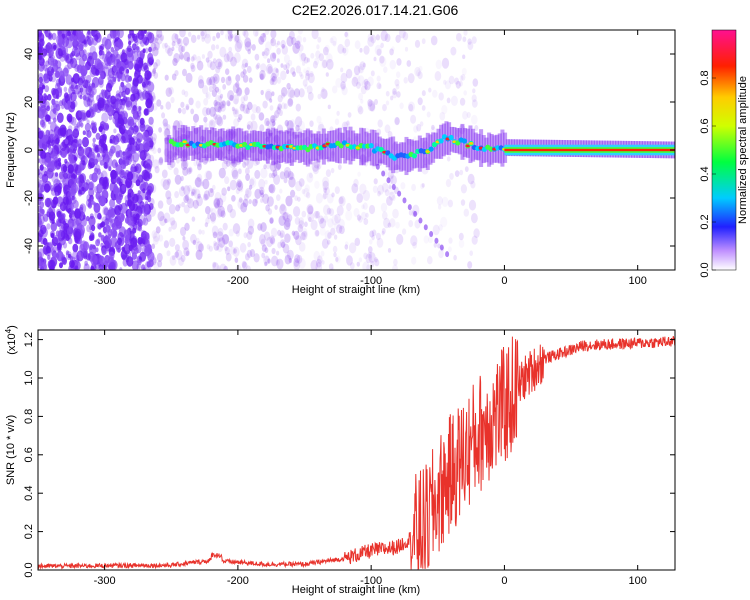 The height and width of the screenshot is (600, 750). I want to click on x-tick-label: -100, so click(371, 281).